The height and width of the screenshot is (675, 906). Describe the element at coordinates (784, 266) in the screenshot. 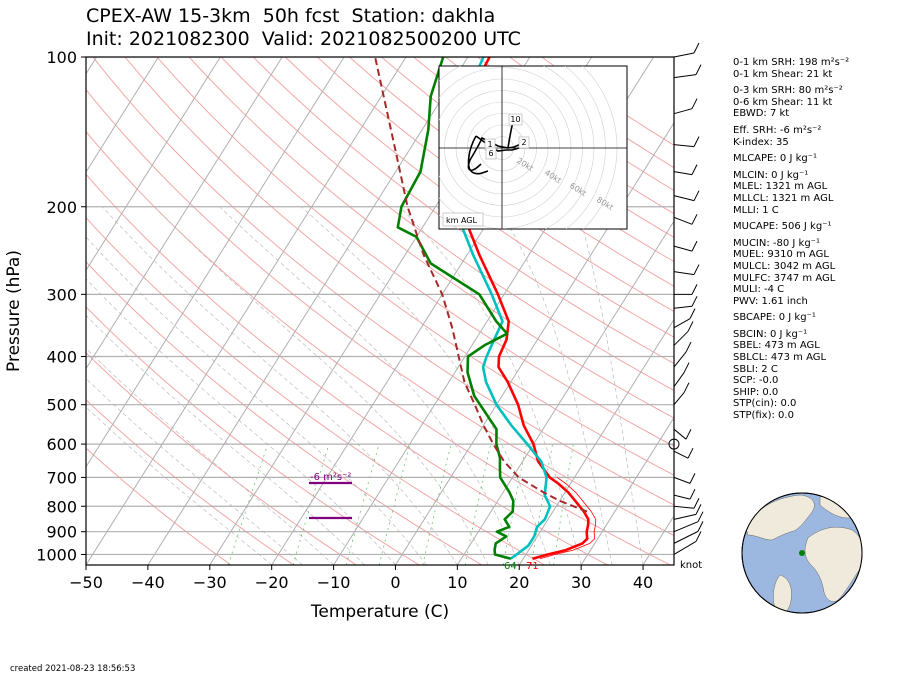

I see `stat-line: MULCL: 3042 m AGL` at that location.